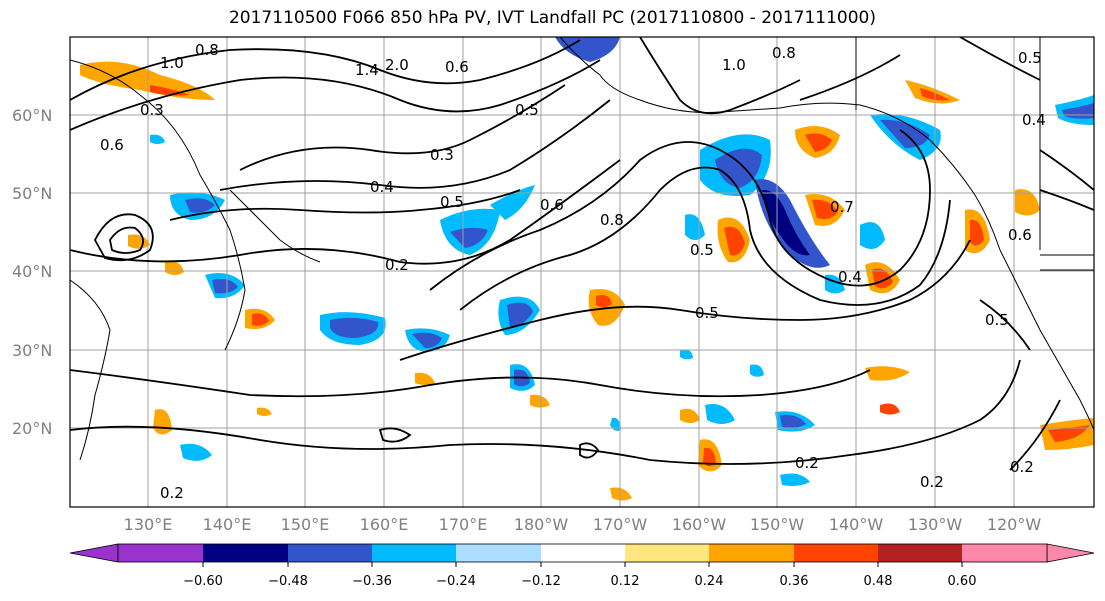 The image size is (1105, 601). What do you see at coordinates (305, 524) in the screenshot?
I see `lon-label: 150°E` at bounding box center [305, 524].